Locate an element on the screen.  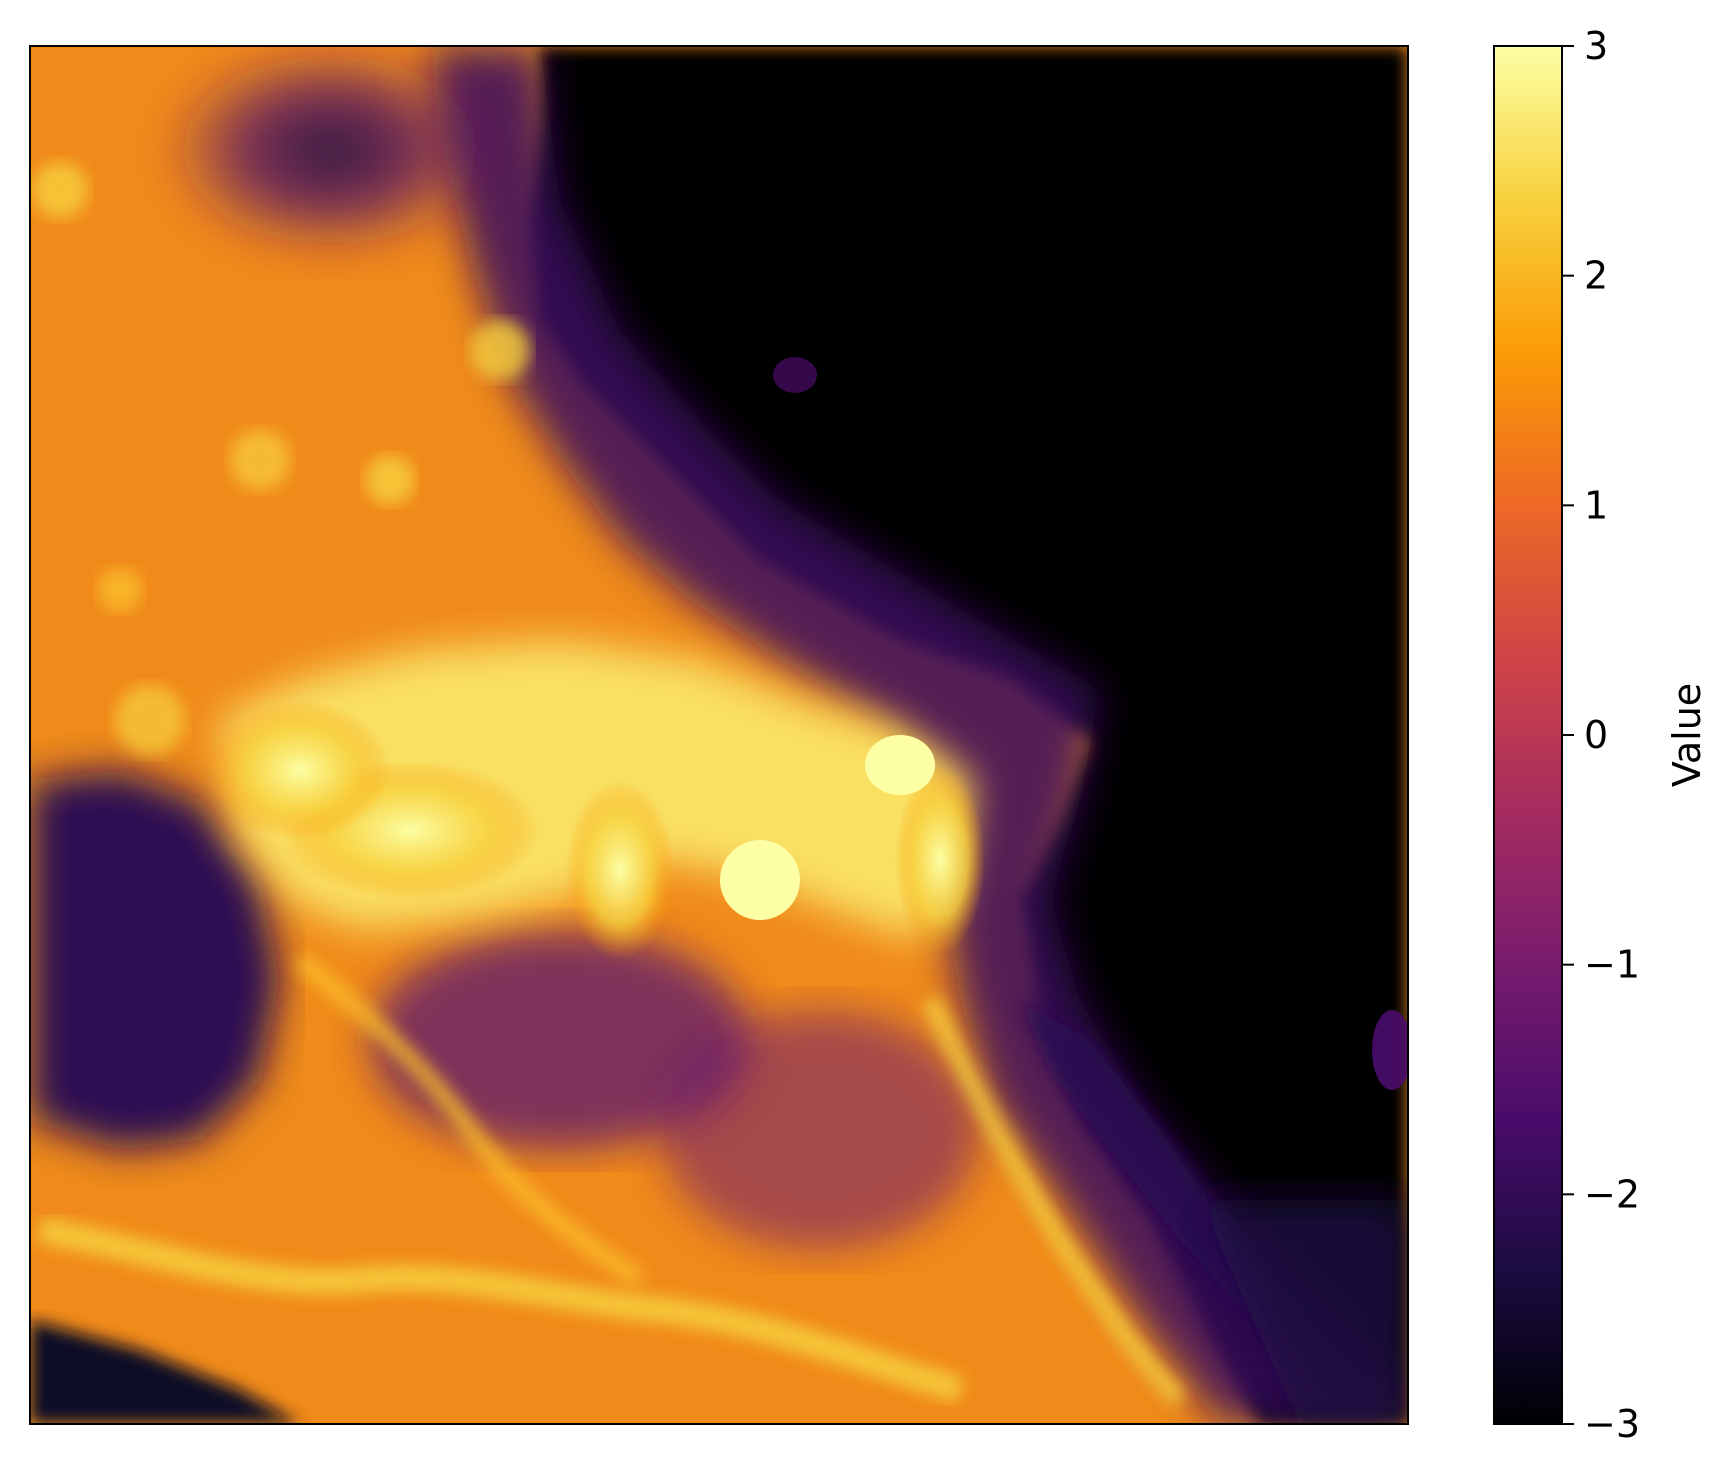
heatmap-nw-dip is located at coordinates (330, 153).